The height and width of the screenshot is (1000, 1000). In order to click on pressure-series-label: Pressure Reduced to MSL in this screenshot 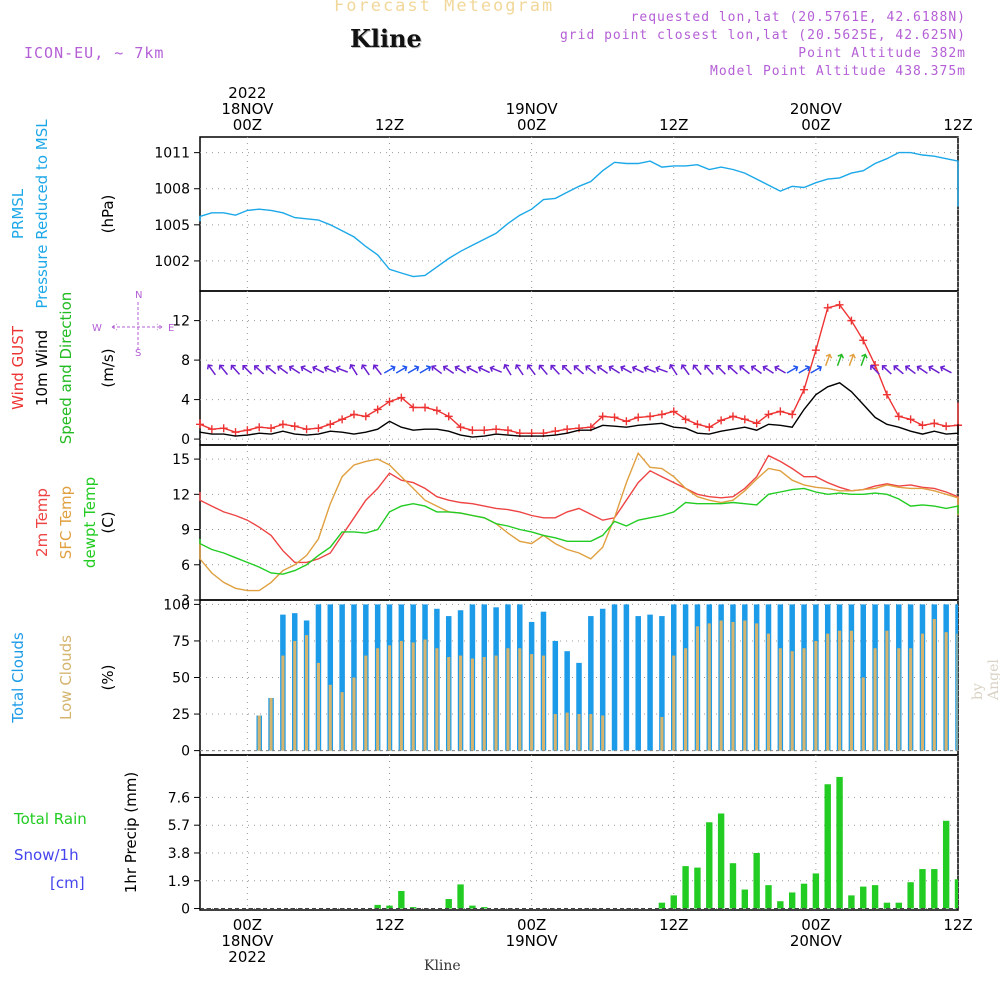, I will do `click(42, 214)`.